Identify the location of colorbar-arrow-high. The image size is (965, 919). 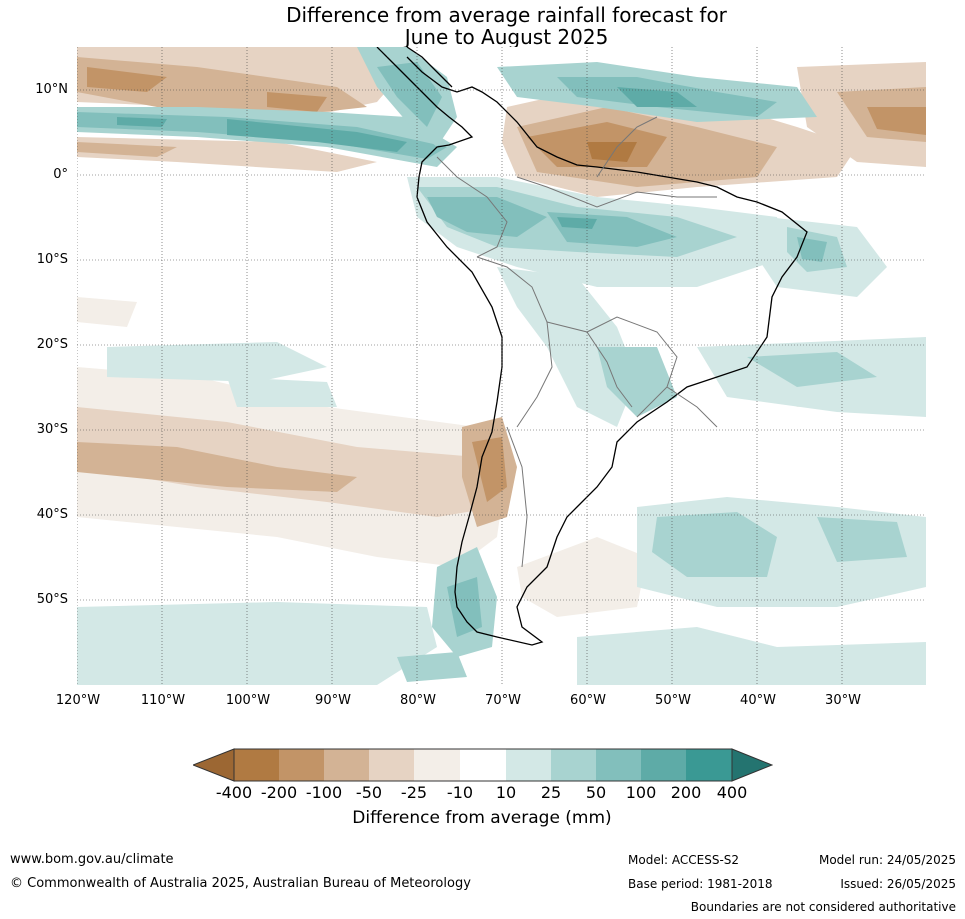
(752, 765).